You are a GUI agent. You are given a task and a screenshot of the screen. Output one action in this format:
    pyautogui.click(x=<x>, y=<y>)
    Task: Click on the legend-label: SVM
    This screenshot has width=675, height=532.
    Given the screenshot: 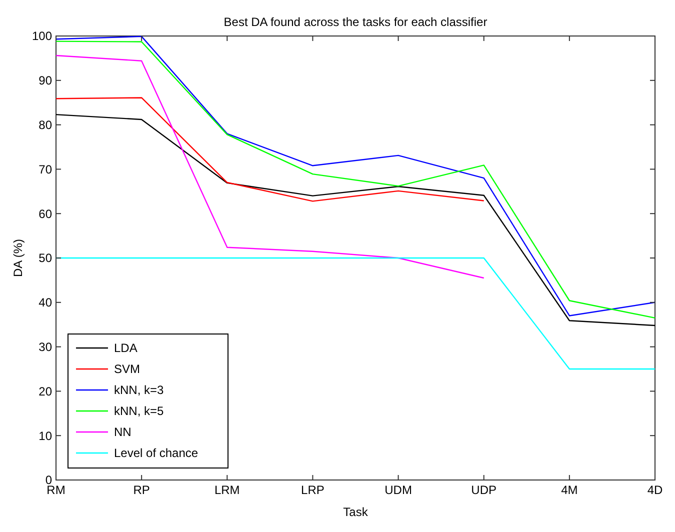 What is the action you would take?
    pyautogui.click(x=127, y=369)
    